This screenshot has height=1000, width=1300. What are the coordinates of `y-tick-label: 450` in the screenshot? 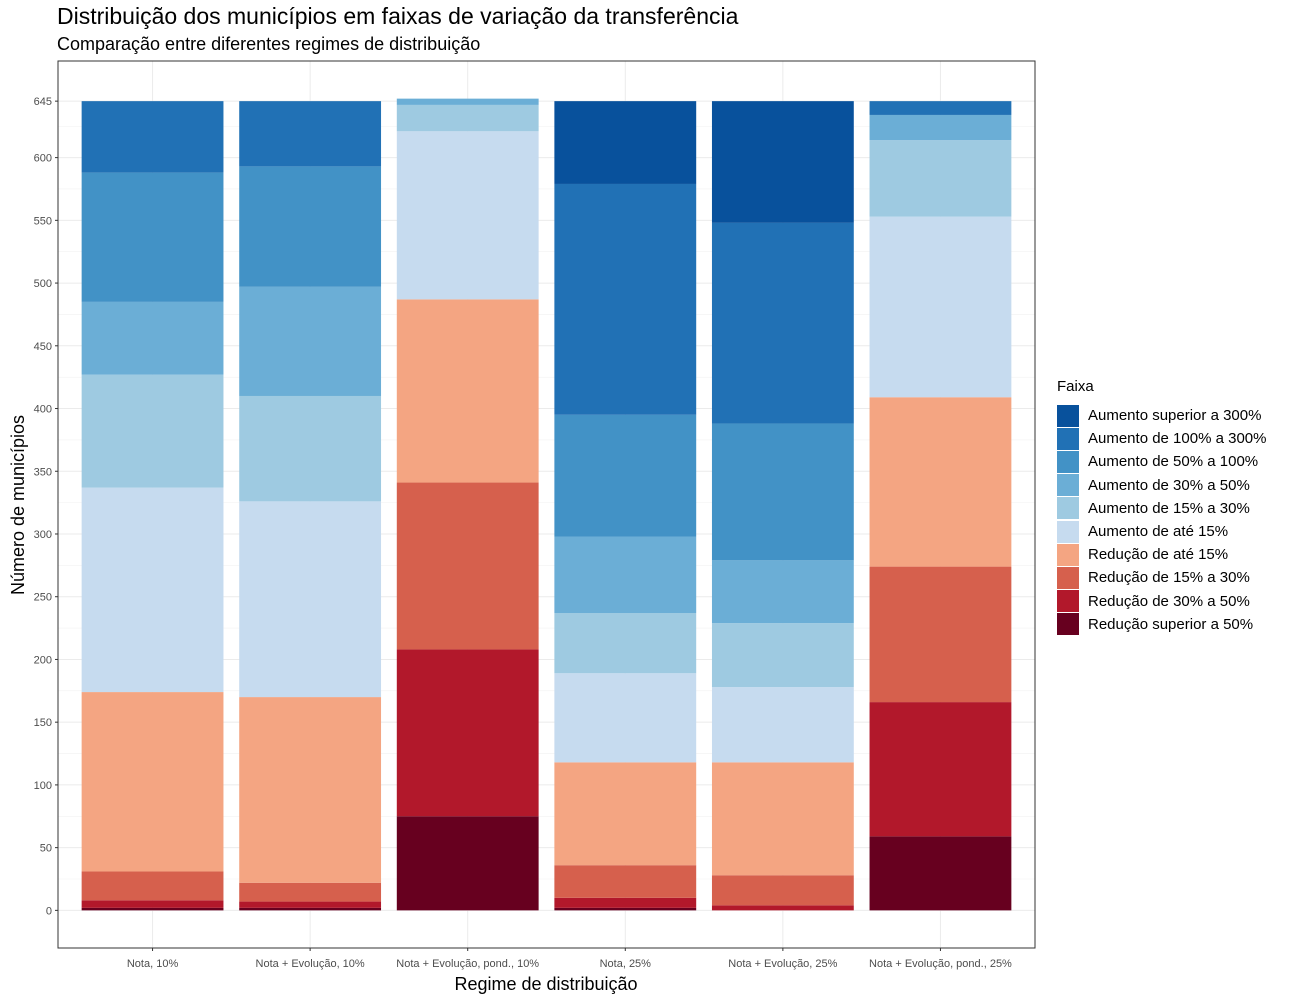 It's located at (43, 347).